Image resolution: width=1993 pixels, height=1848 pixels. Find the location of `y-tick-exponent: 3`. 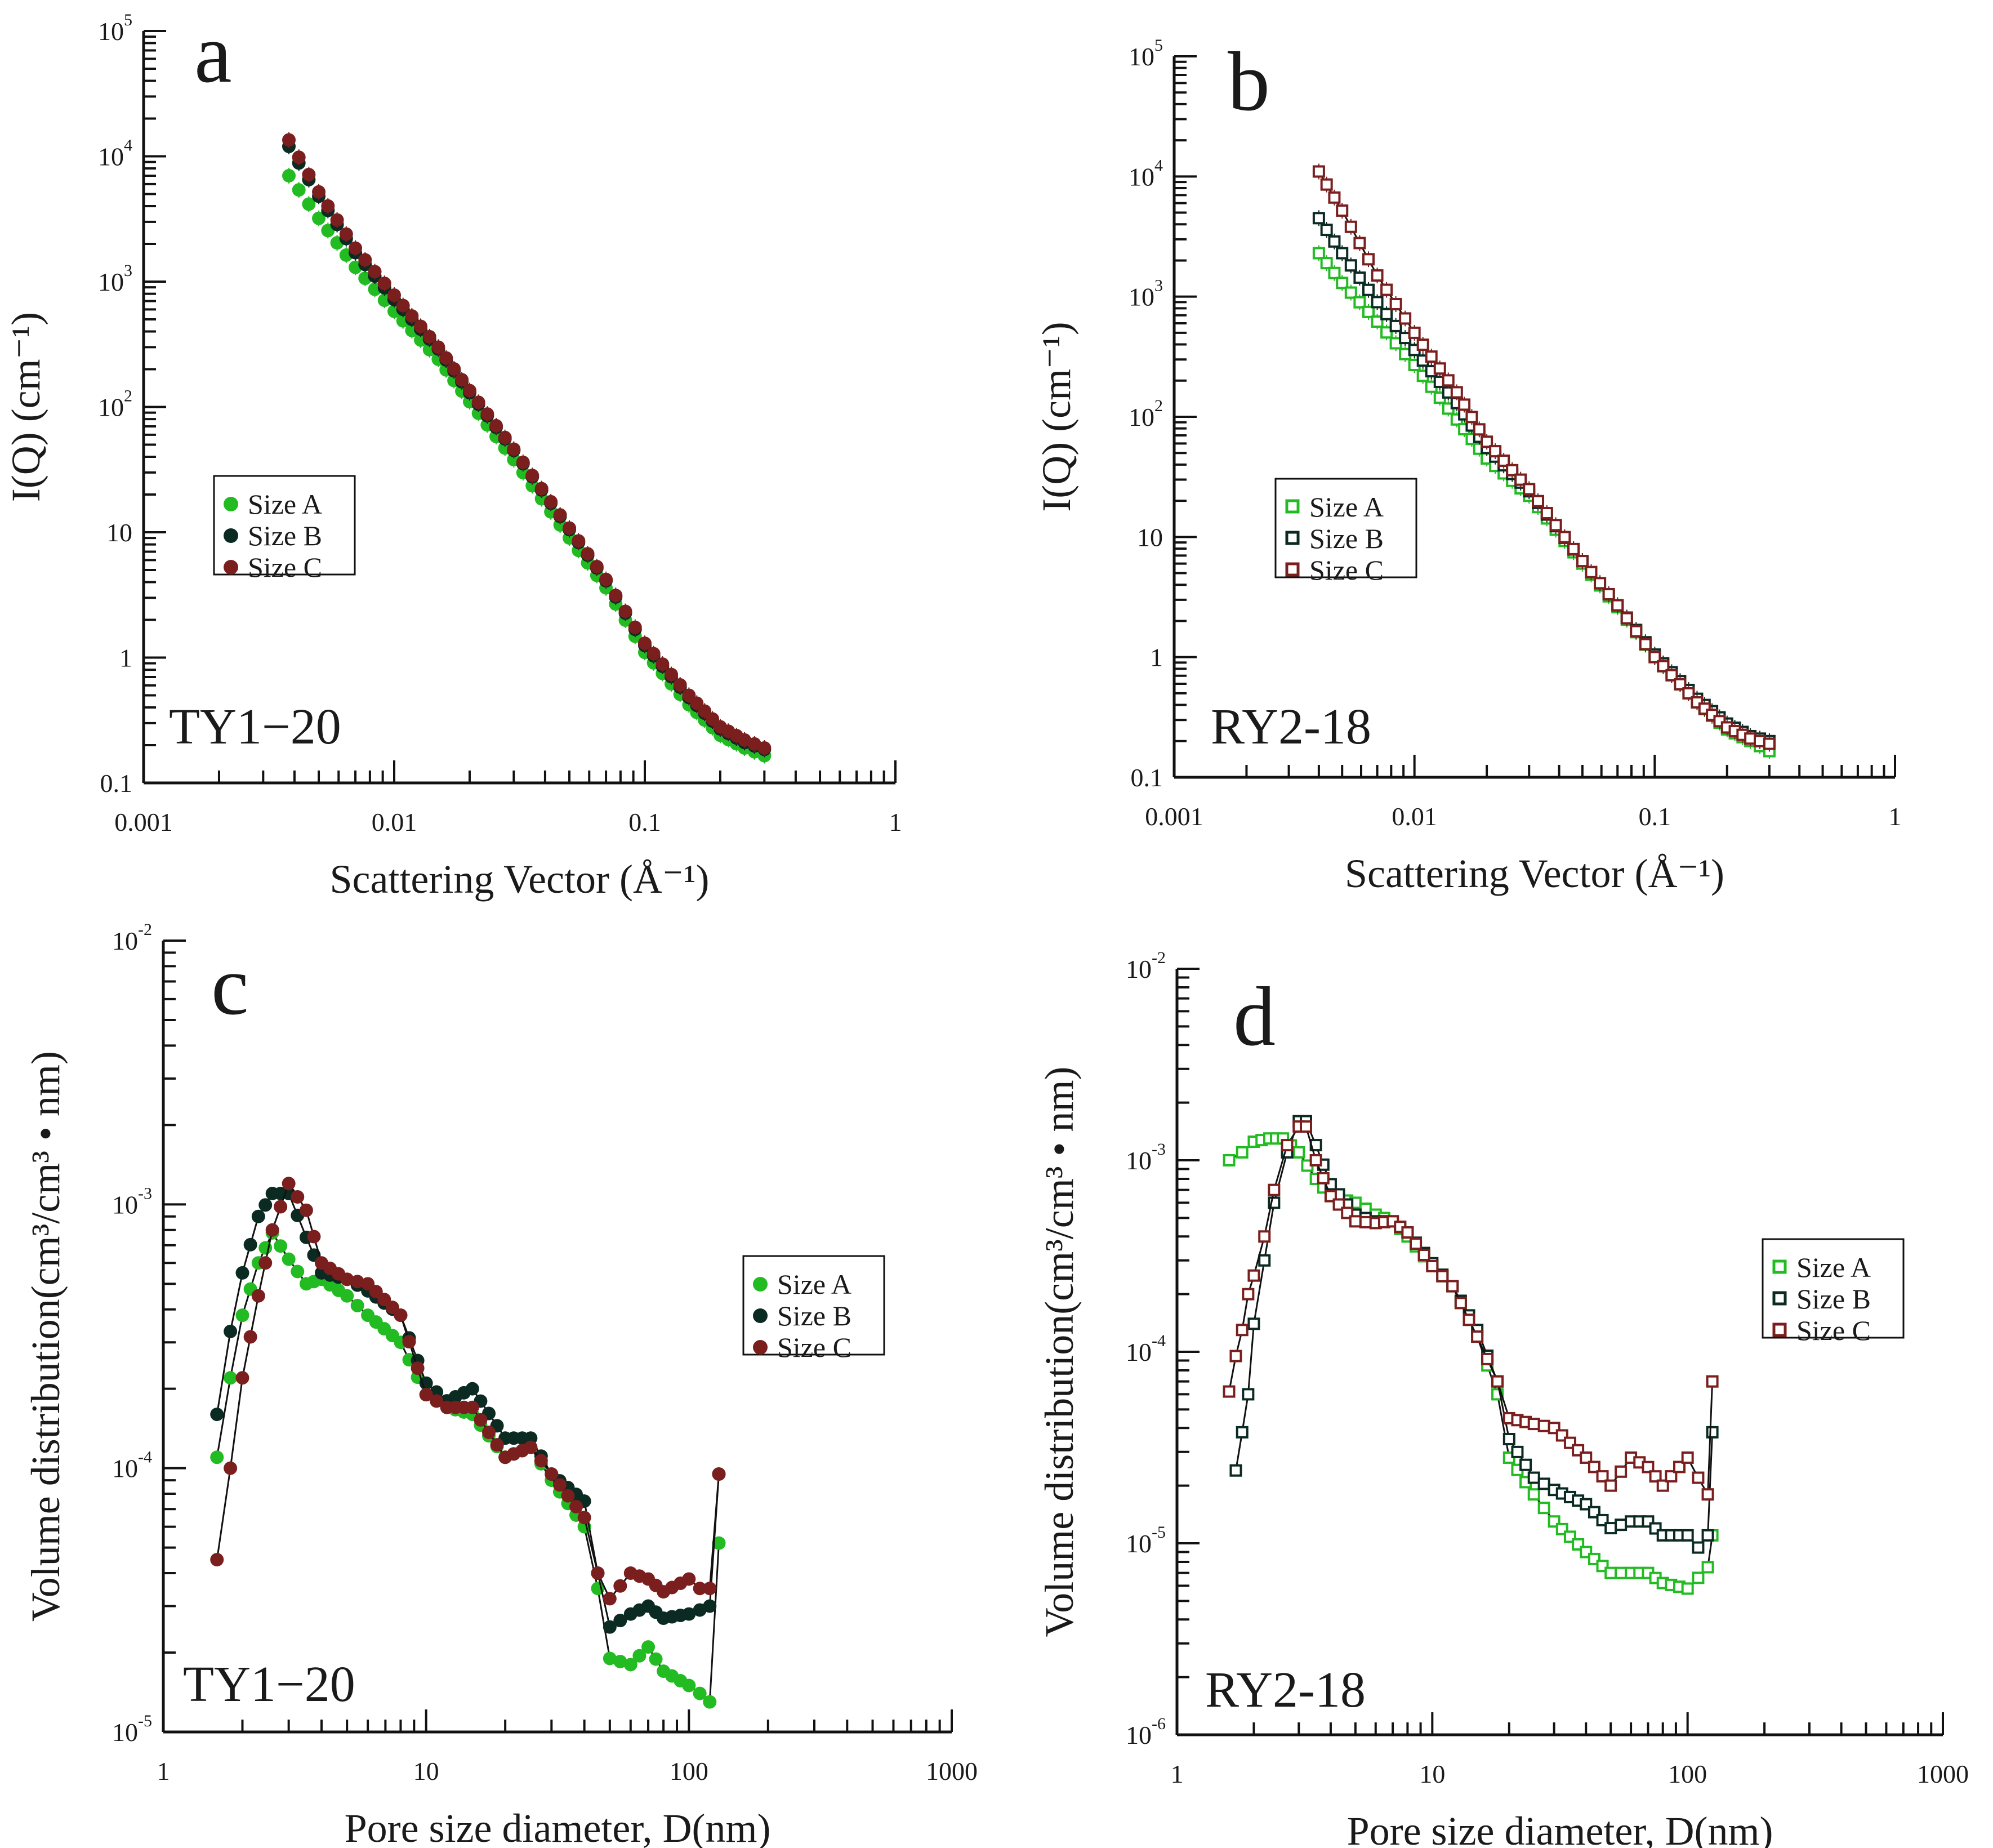

y-tick-exponent: 3 is located at coordinates (1158, 286).